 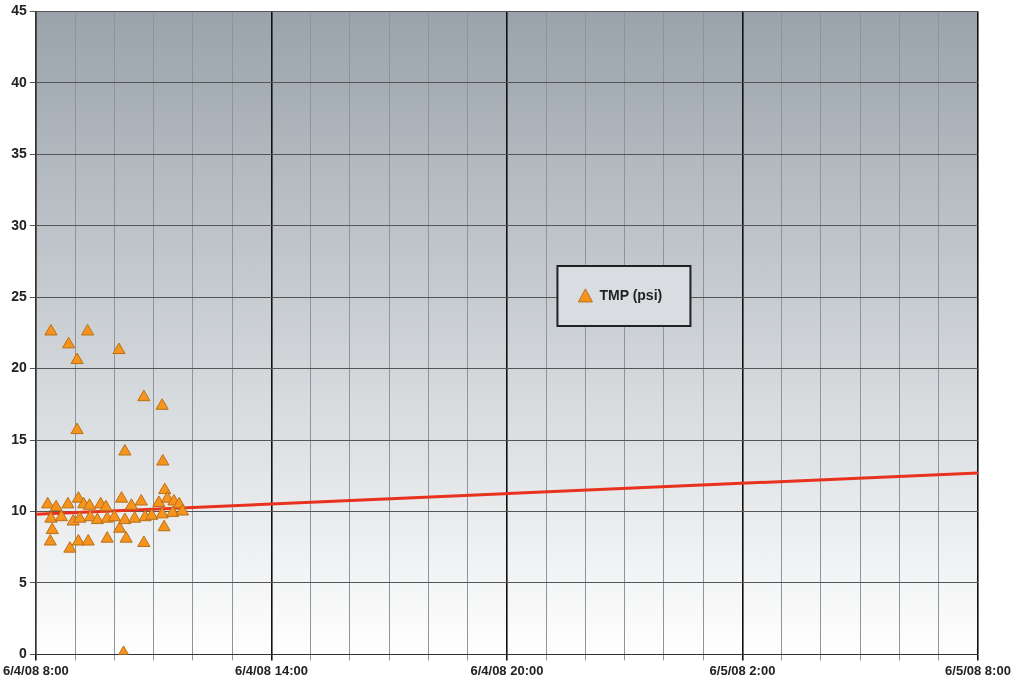 What do you see at coordinates (507, 670) in the screenshot?
I see `x-tick-label: 6/4/08 20:00` at bounding box center [507, 670].